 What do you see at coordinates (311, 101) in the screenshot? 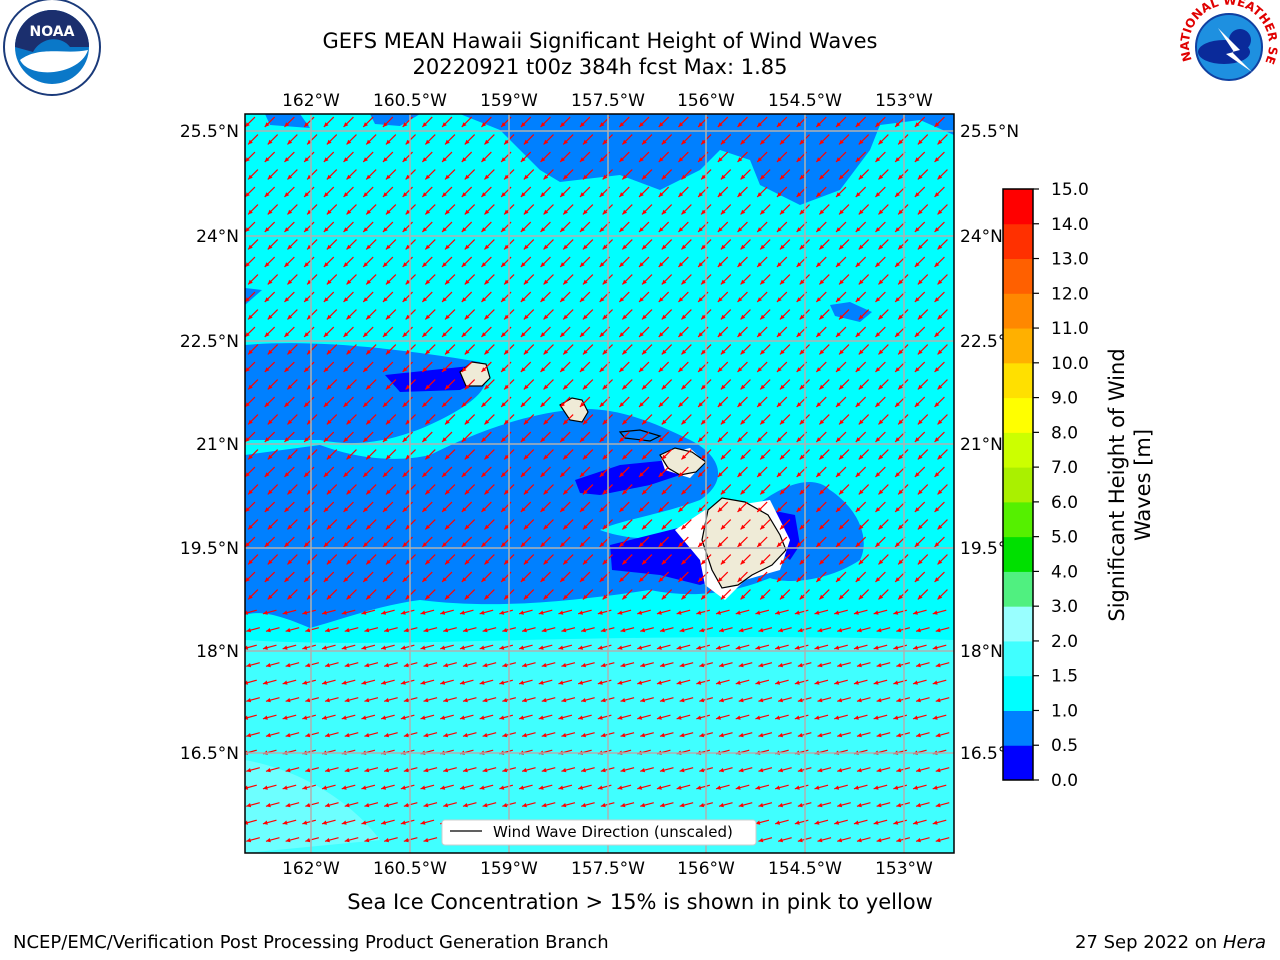
I see `lon-tick-top: 162°W` at bounding box center [311, 101].